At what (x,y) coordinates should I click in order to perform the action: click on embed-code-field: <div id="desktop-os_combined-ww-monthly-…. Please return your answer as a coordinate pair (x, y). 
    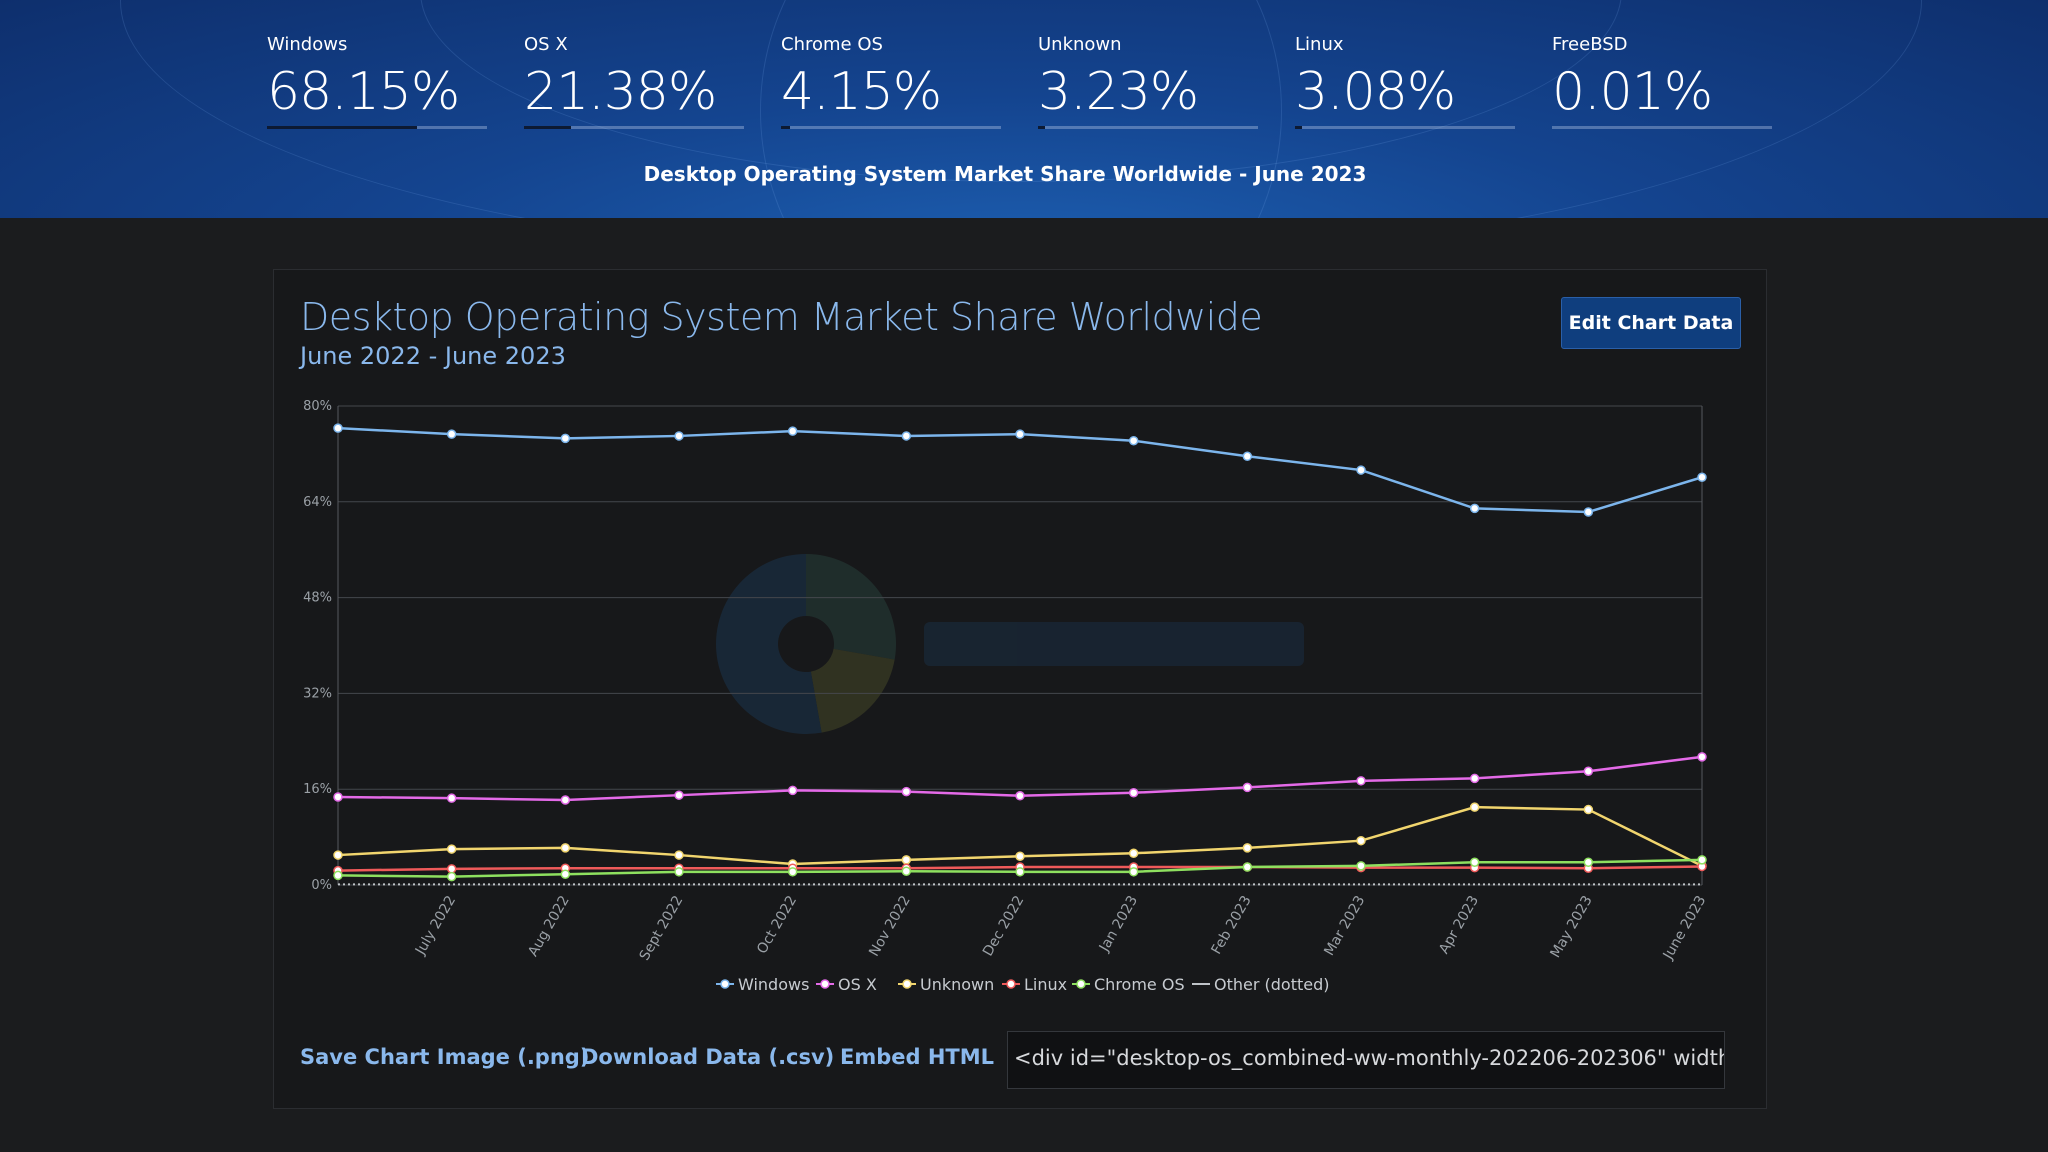
    Looking at the image, I should click on (1366, 1060).